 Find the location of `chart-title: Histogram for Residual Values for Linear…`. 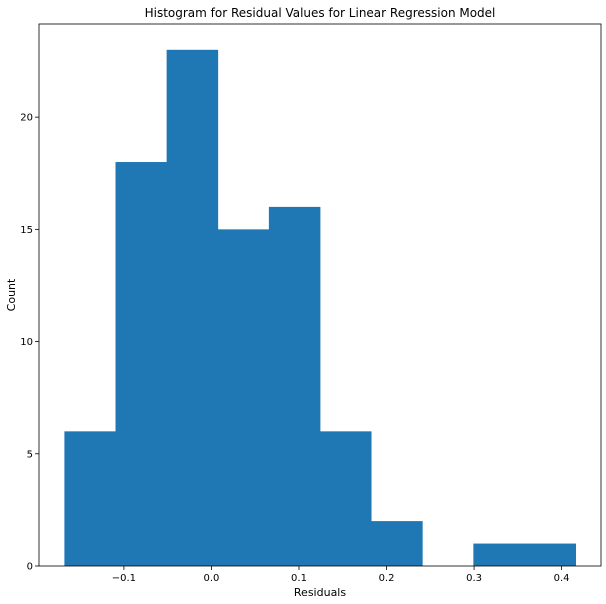

chart-title: Histogram for Residual Values for Linear… is located at coordinates (320, 13).